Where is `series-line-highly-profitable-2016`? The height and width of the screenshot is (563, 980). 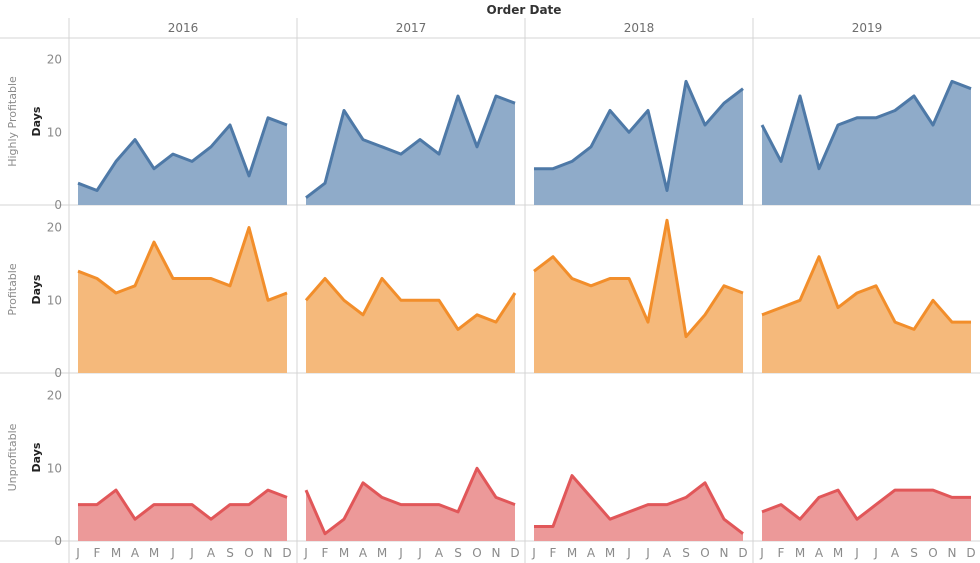 series-line-highly-profitable-2016 is located at coordinates (182, 154).